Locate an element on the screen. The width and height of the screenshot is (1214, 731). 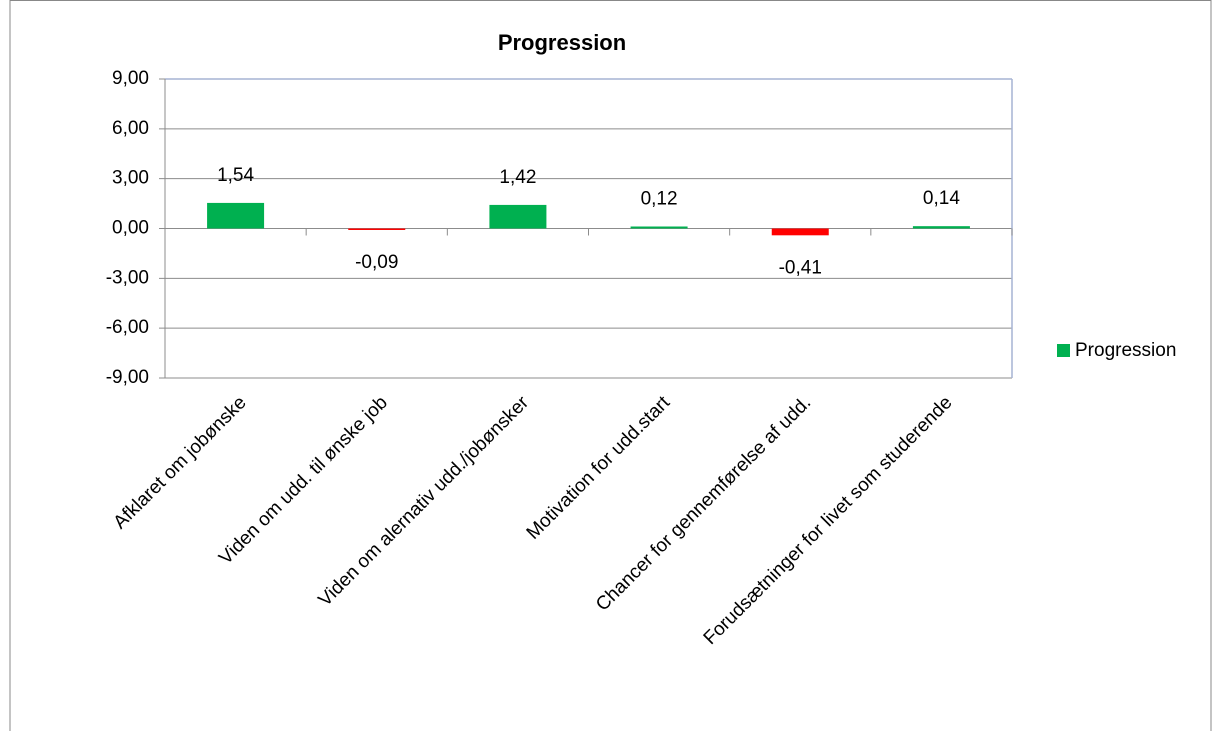
data-label: 0,12 is located at coordinates (659, 199).